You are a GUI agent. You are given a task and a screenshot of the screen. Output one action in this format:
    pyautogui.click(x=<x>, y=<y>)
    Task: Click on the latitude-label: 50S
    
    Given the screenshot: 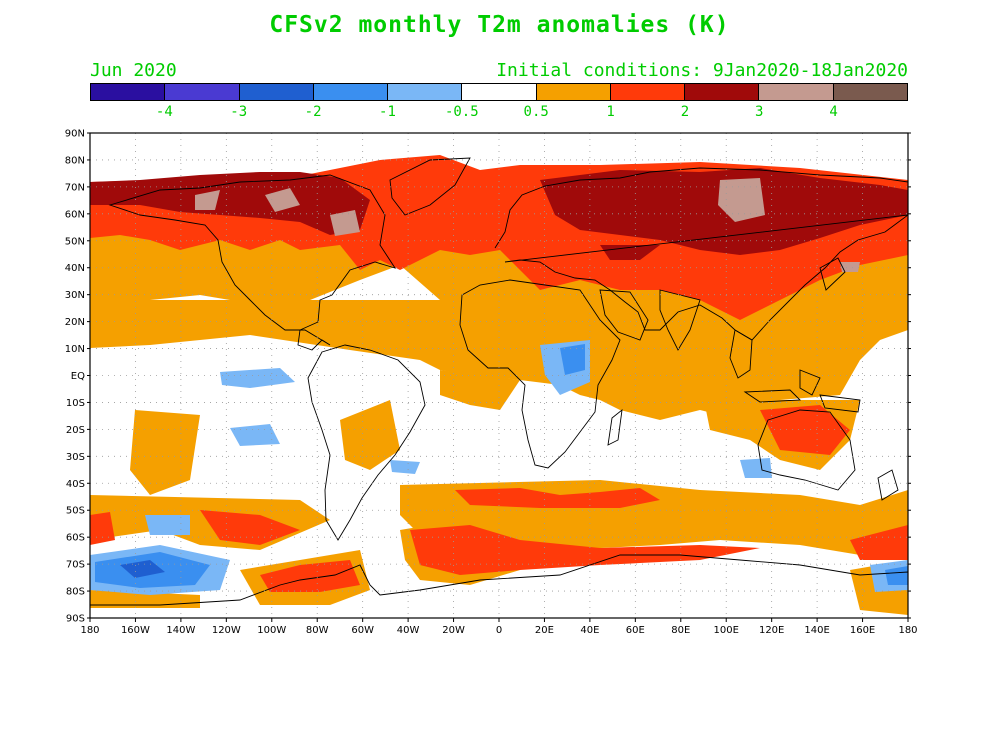 What is the action you would take?
    pyautogui.click(x=75, y=511)
    